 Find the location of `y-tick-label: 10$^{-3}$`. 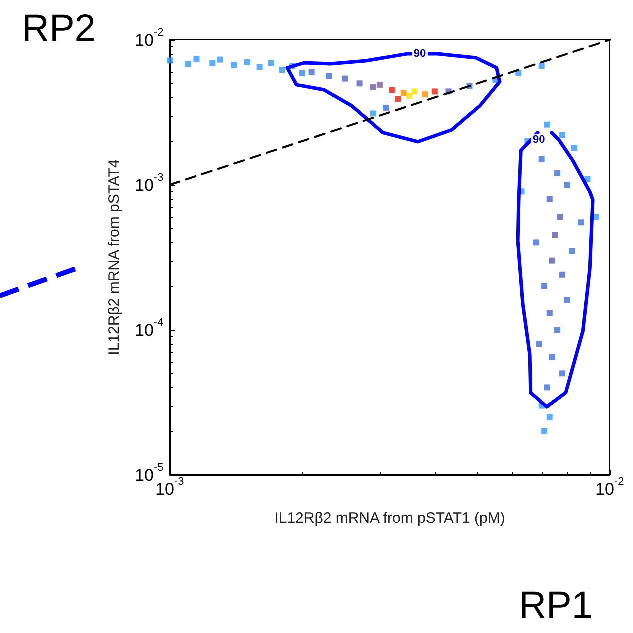

y-tick-label: 10$^{-3}$ is located at coordinates (149, 183).